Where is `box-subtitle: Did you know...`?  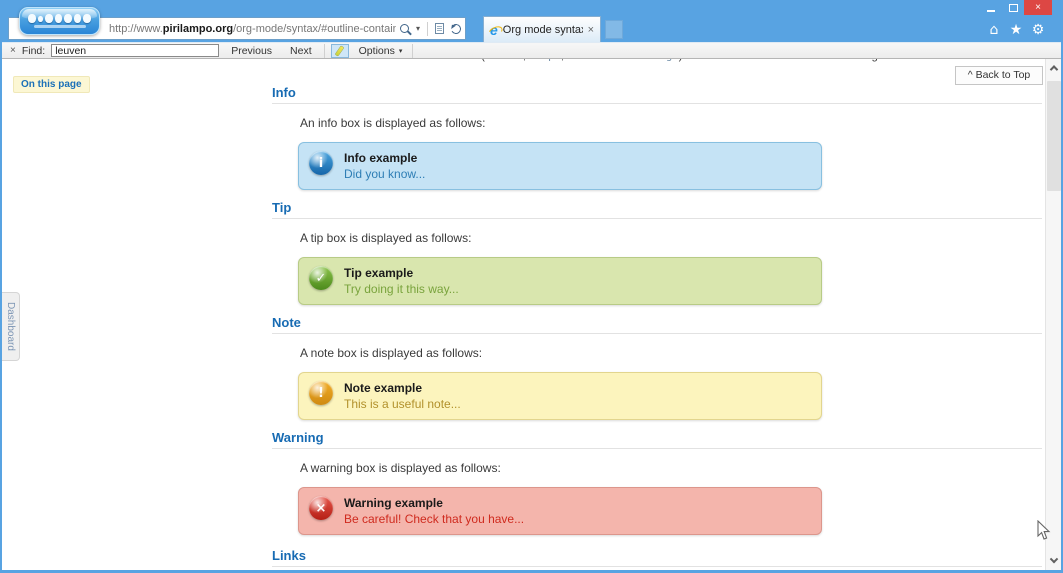
box-subtitle: Did you know... is located at coordinates (385, 174).